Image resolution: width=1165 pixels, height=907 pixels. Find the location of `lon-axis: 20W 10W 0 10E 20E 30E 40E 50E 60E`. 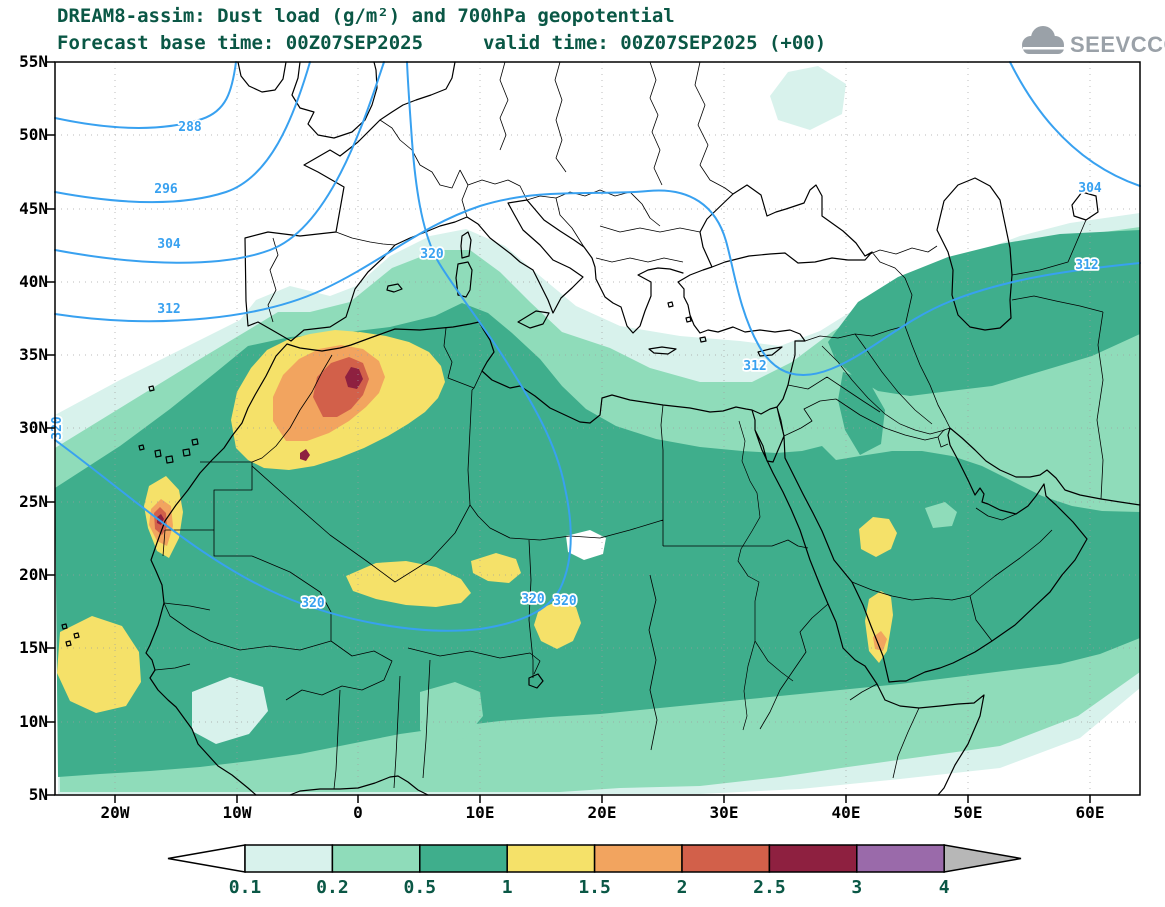

lon-axis: 20W 10W 0 10E 20E 30E 40E 50E 60E is located at coordinates (603, 812).